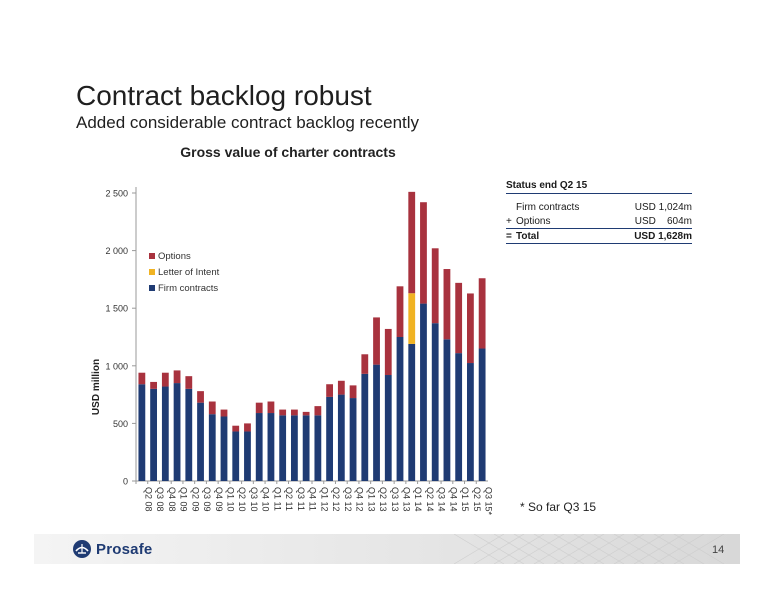 This screenshot has width=776, height=600. I want to click on x-tick-label: Q3 13, so click(395, 499).